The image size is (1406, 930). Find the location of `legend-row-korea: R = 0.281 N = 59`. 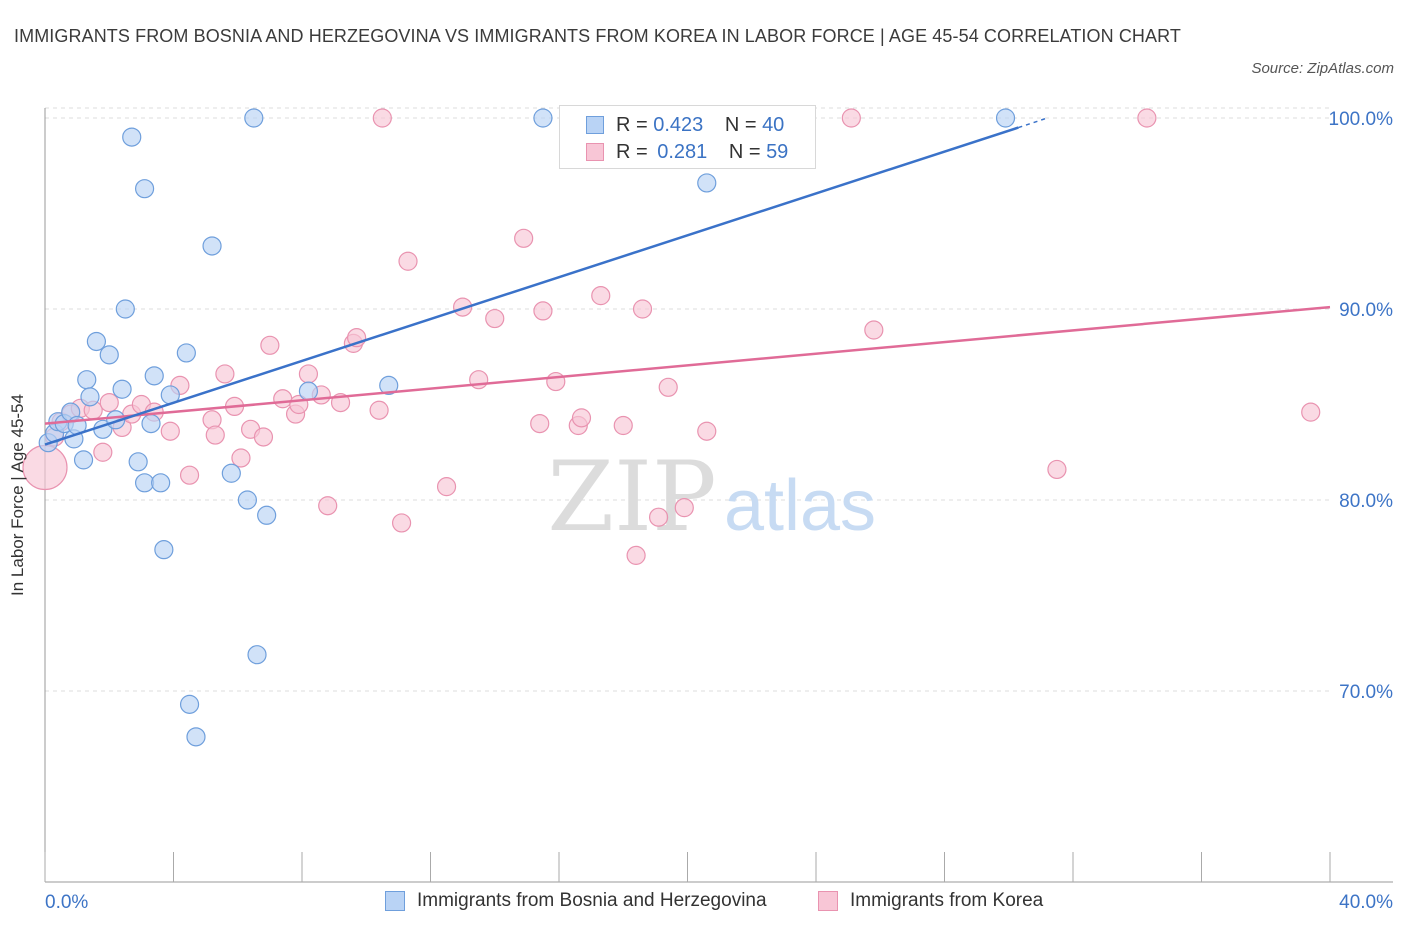

legend-row-korea: R = 0.281 N = 59 is located at coordinates (687, 152).